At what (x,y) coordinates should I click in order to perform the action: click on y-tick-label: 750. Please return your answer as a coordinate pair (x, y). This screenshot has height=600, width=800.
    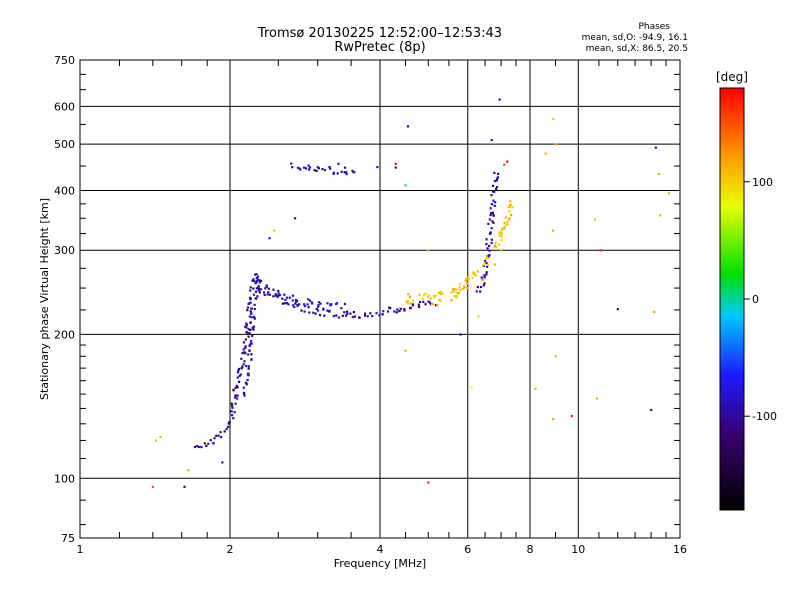
    Looking at the image, I should click on (64, 60).